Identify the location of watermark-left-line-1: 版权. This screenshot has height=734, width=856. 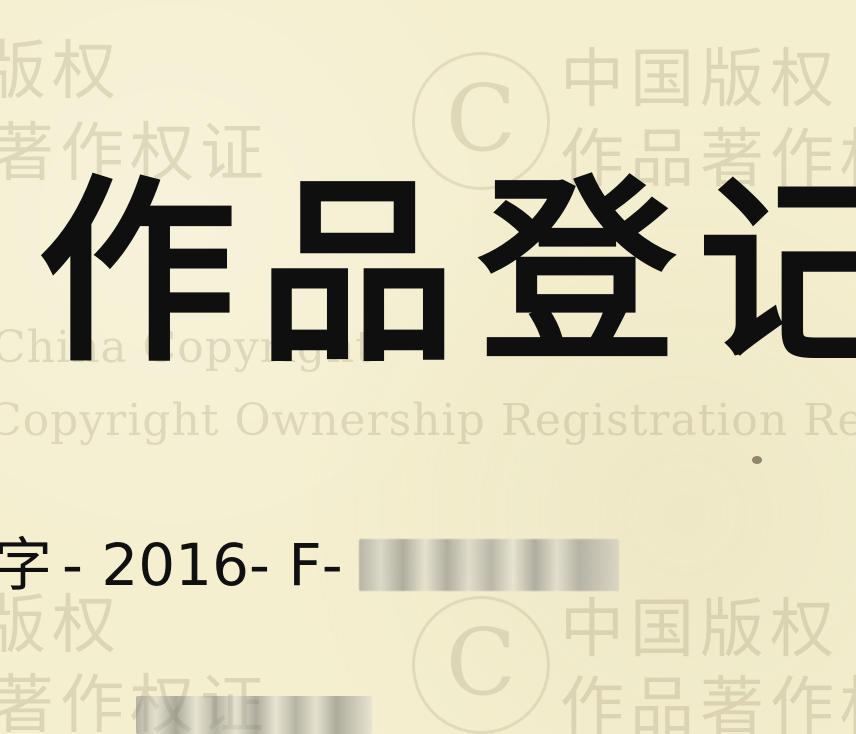
(61, 72).